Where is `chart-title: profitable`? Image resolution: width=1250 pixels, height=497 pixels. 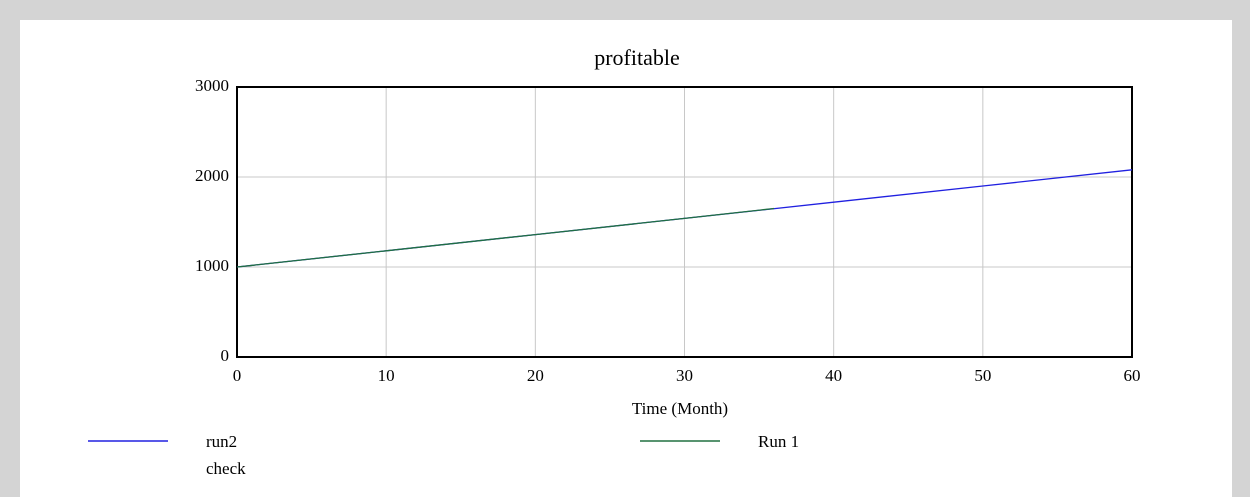 chart-title: profitable is located at coordinates (637, 57).